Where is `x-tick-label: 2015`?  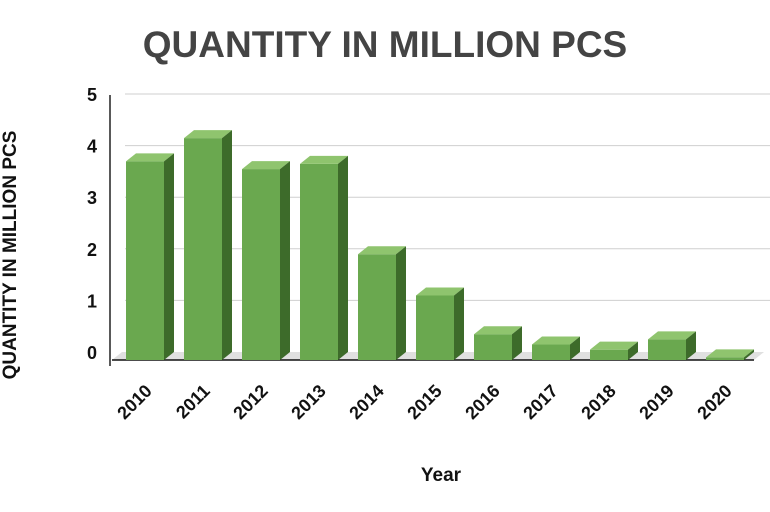
x-tick-label: 2015 is located at coordinates (424, 402).